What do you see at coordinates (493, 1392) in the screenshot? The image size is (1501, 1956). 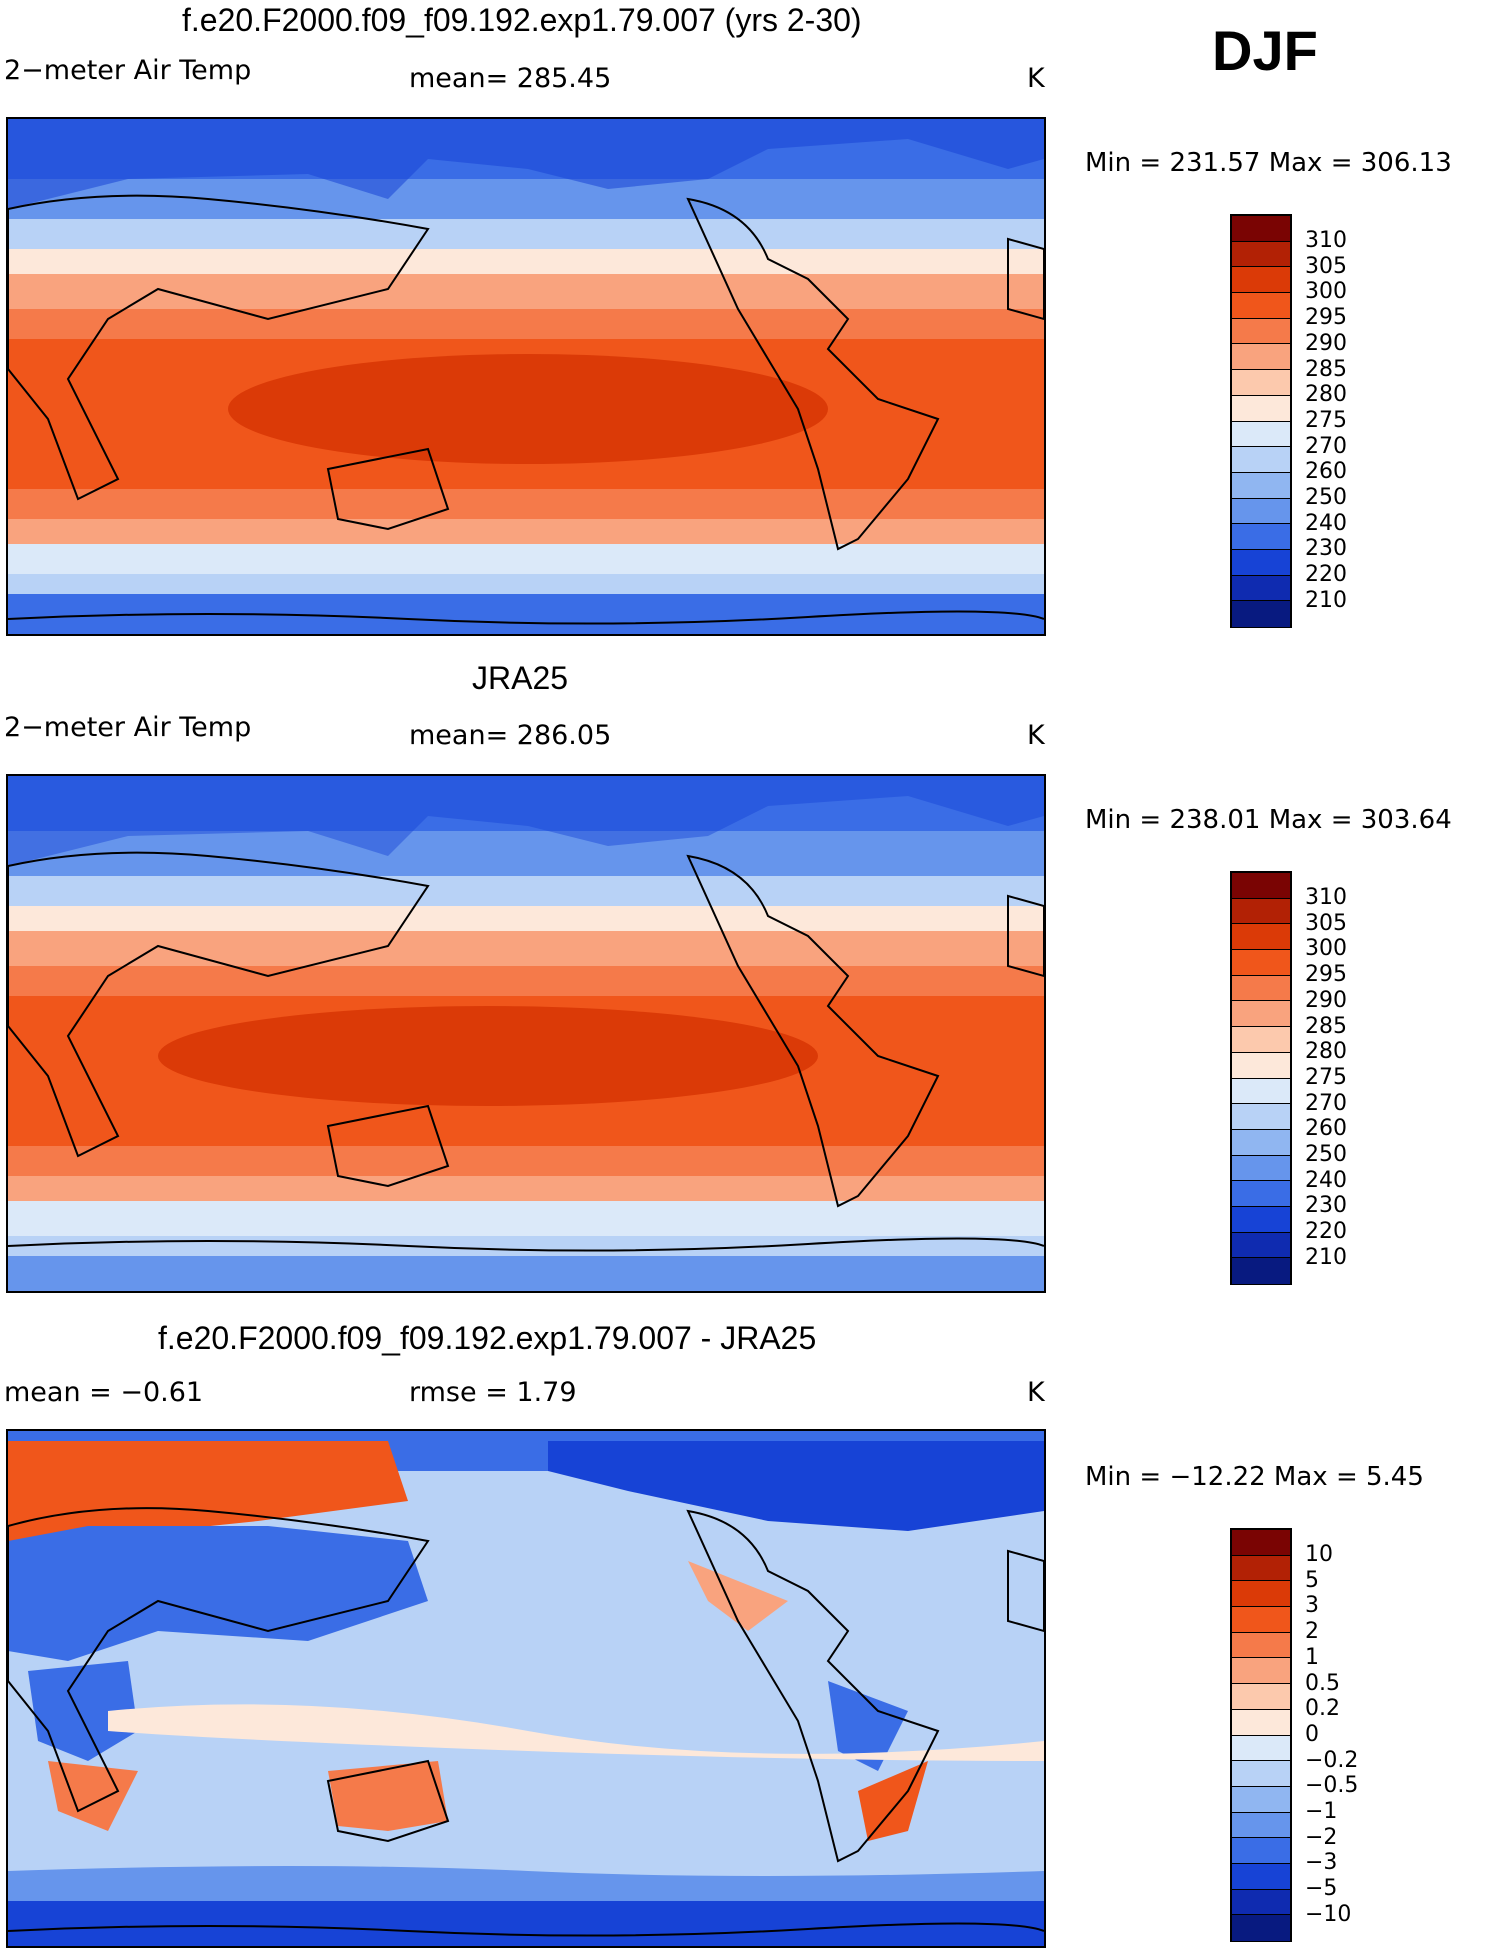 I see `panel-3-rmse-label: rmse = 1.79` at bounding box center [493, 1392].